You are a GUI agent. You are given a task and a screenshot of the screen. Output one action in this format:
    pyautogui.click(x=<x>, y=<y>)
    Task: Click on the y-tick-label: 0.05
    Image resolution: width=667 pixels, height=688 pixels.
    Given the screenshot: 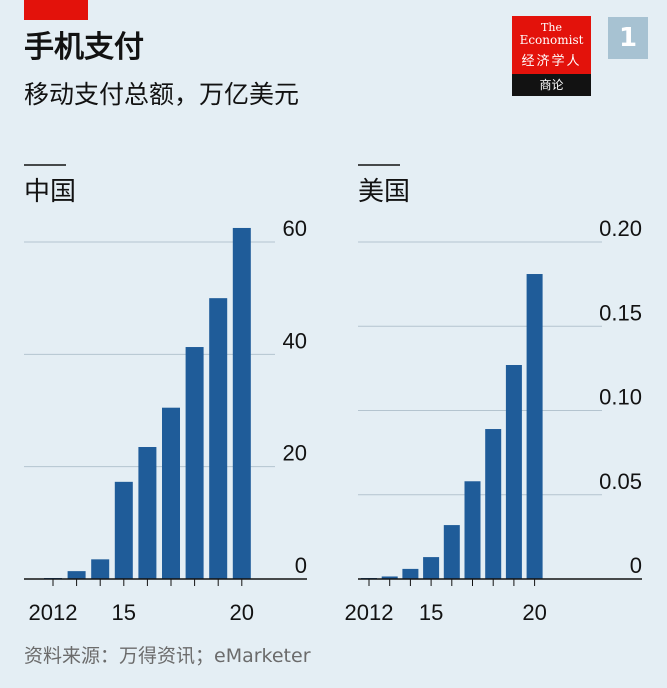 What is the action you would take?
    pyautogui.click(x=620, y=481)
    